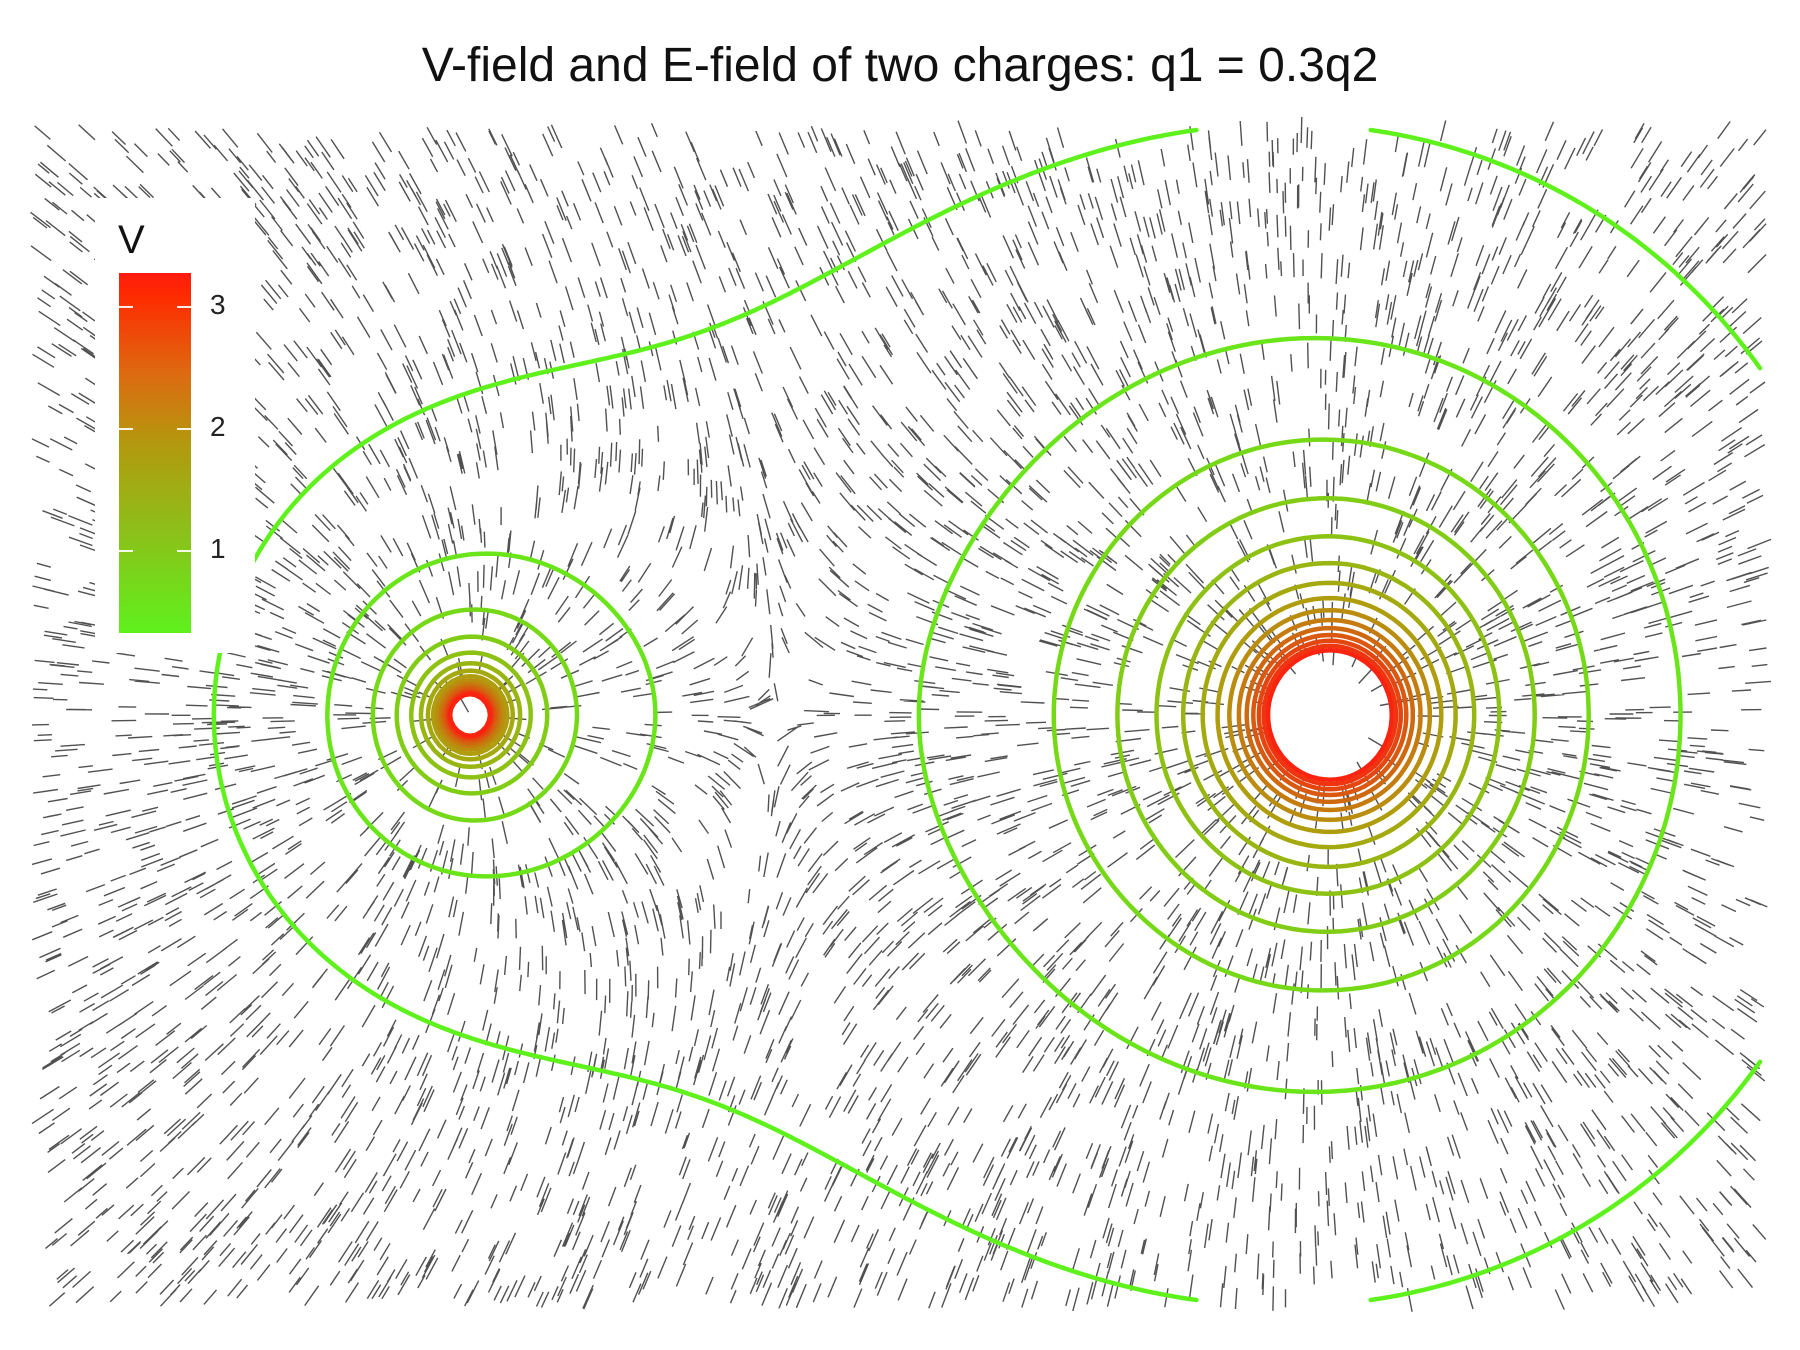 This screenshot has height=1350, width=1800. I want to click on legend-label-3: 3, so click(218, 304).